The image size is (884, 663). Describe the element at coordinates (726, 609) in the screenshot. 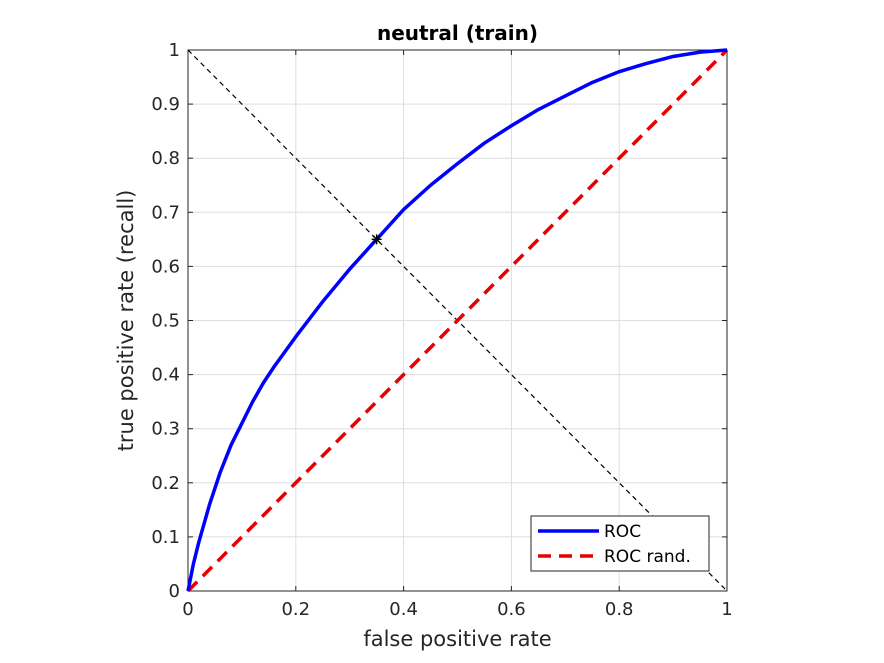

I see `x-tick-label: 1` at that location.